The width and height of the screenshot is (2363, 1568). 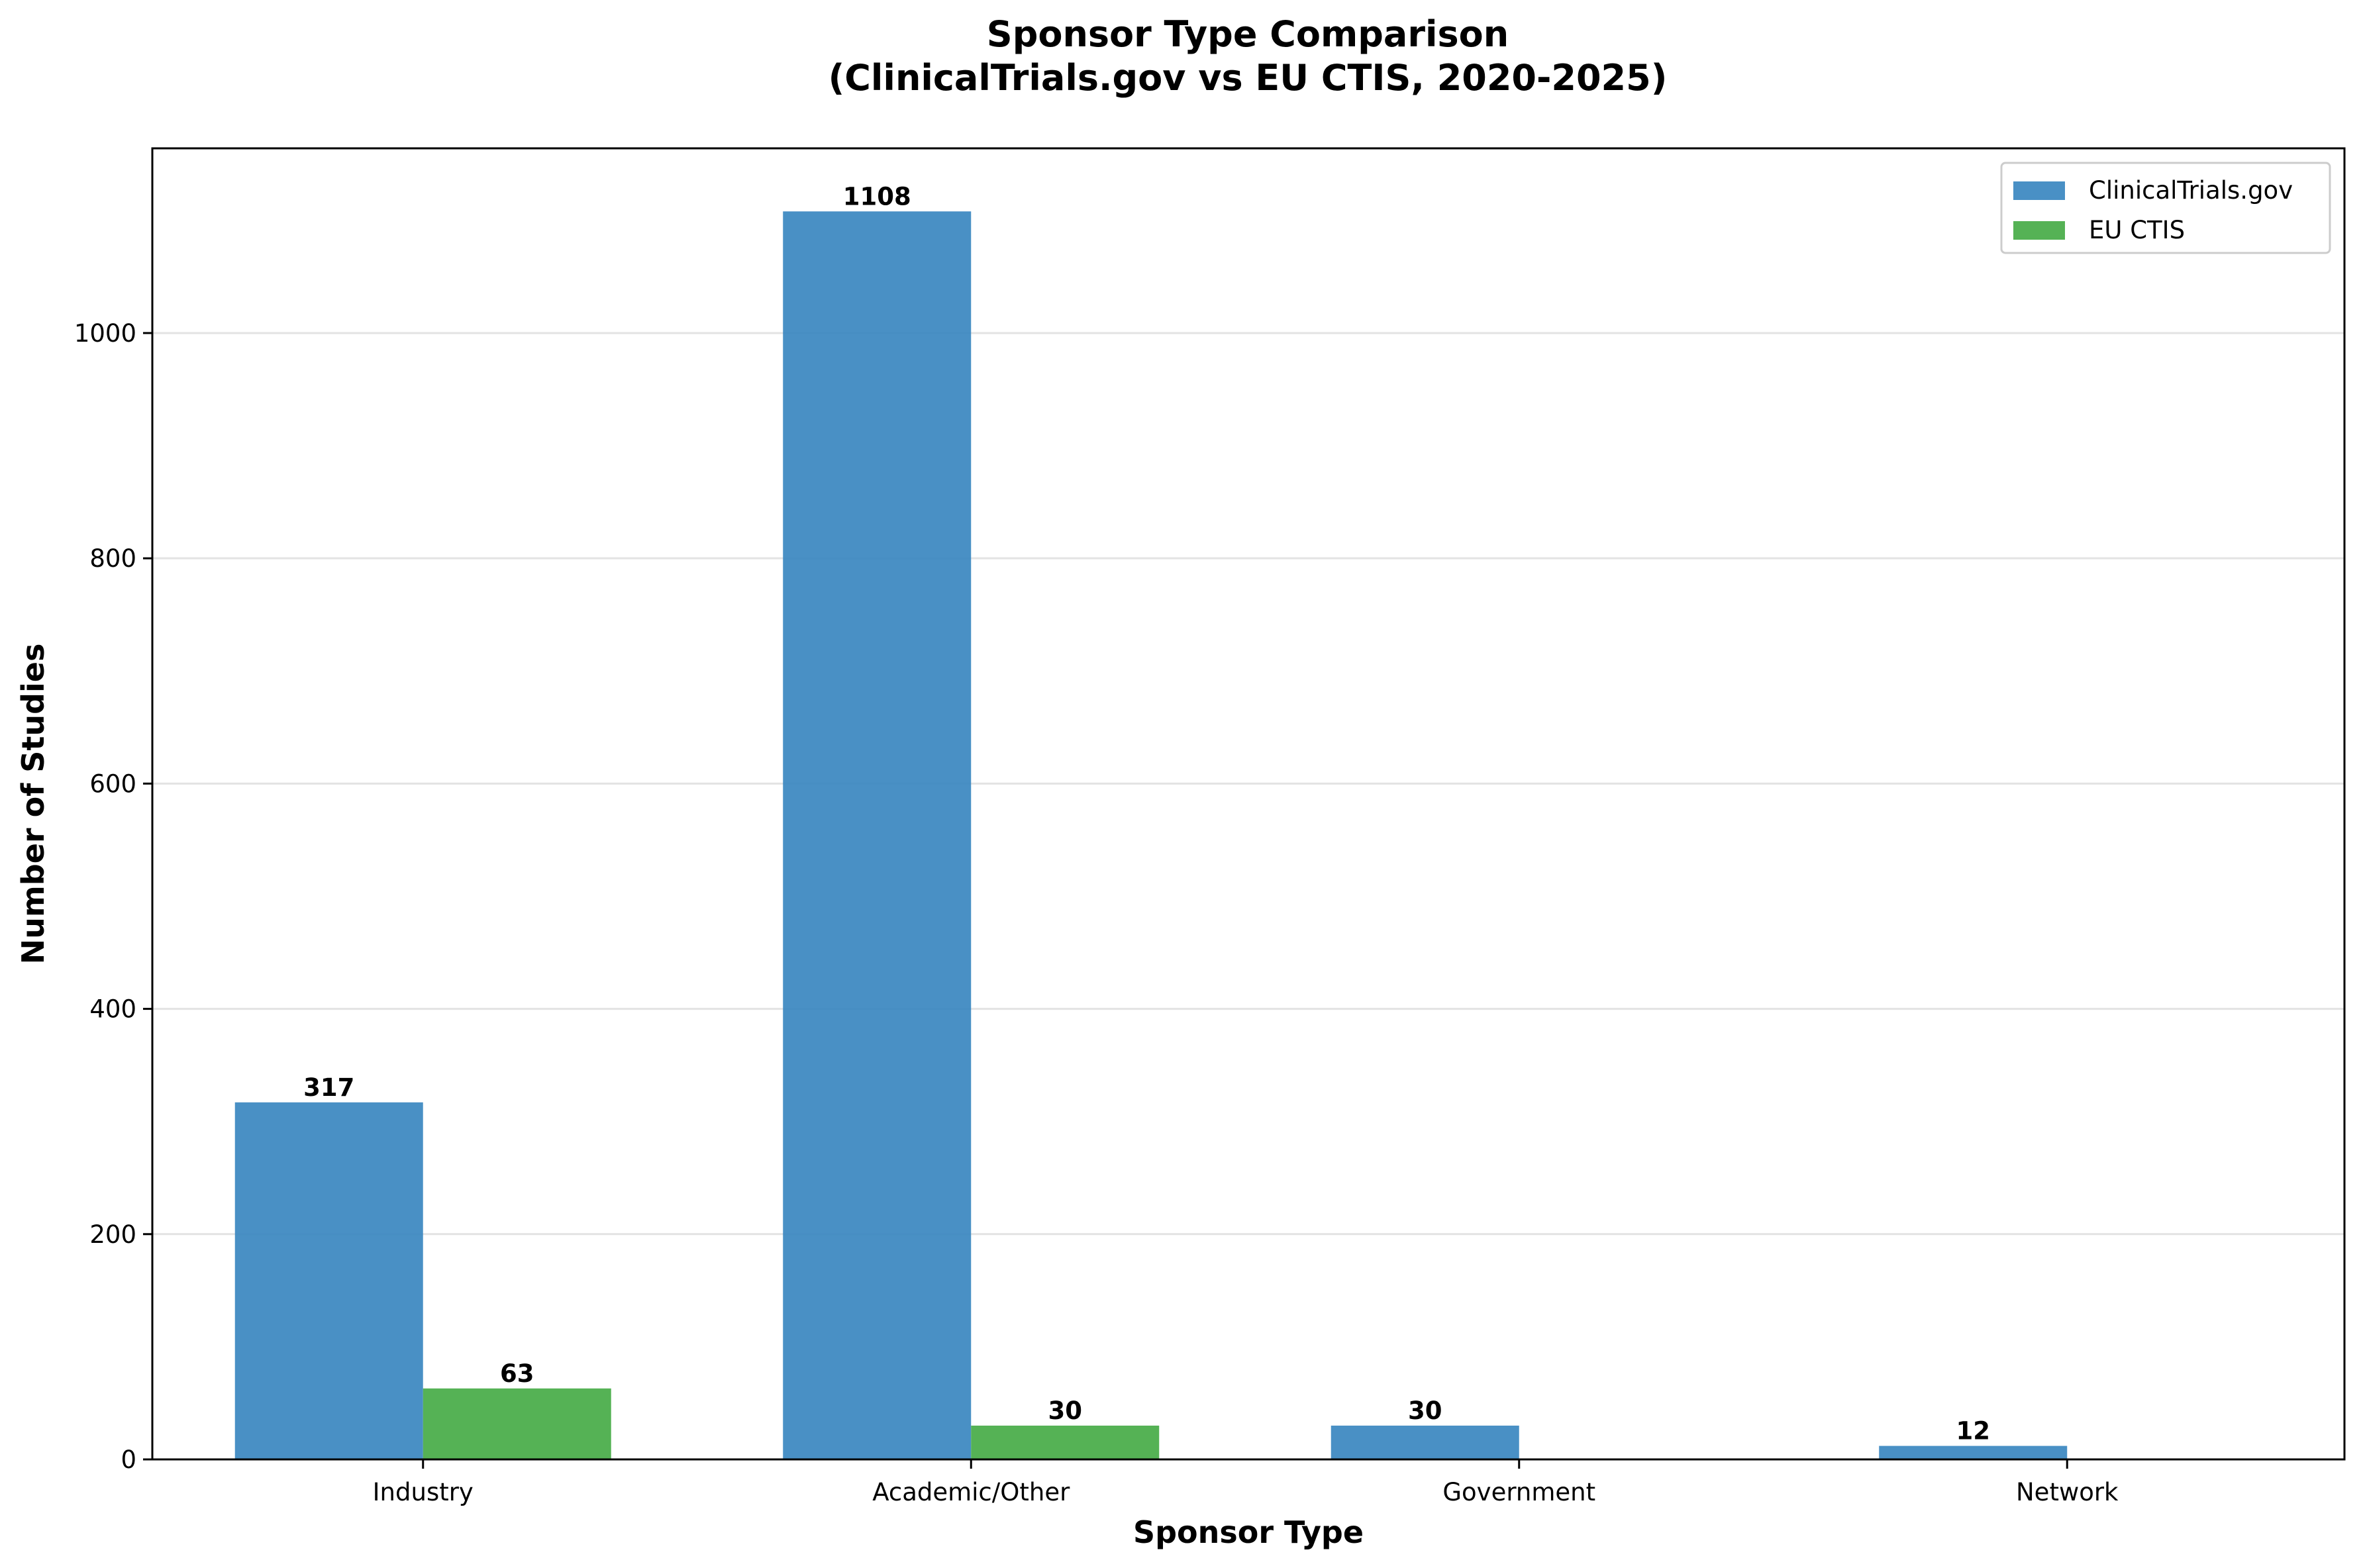 What do you see at coordinates (1246, 1482) in the screenshot?
I see `x-axis-ticks: Industry Academic/Other Government Network` at bounding box center [1246, 1482].